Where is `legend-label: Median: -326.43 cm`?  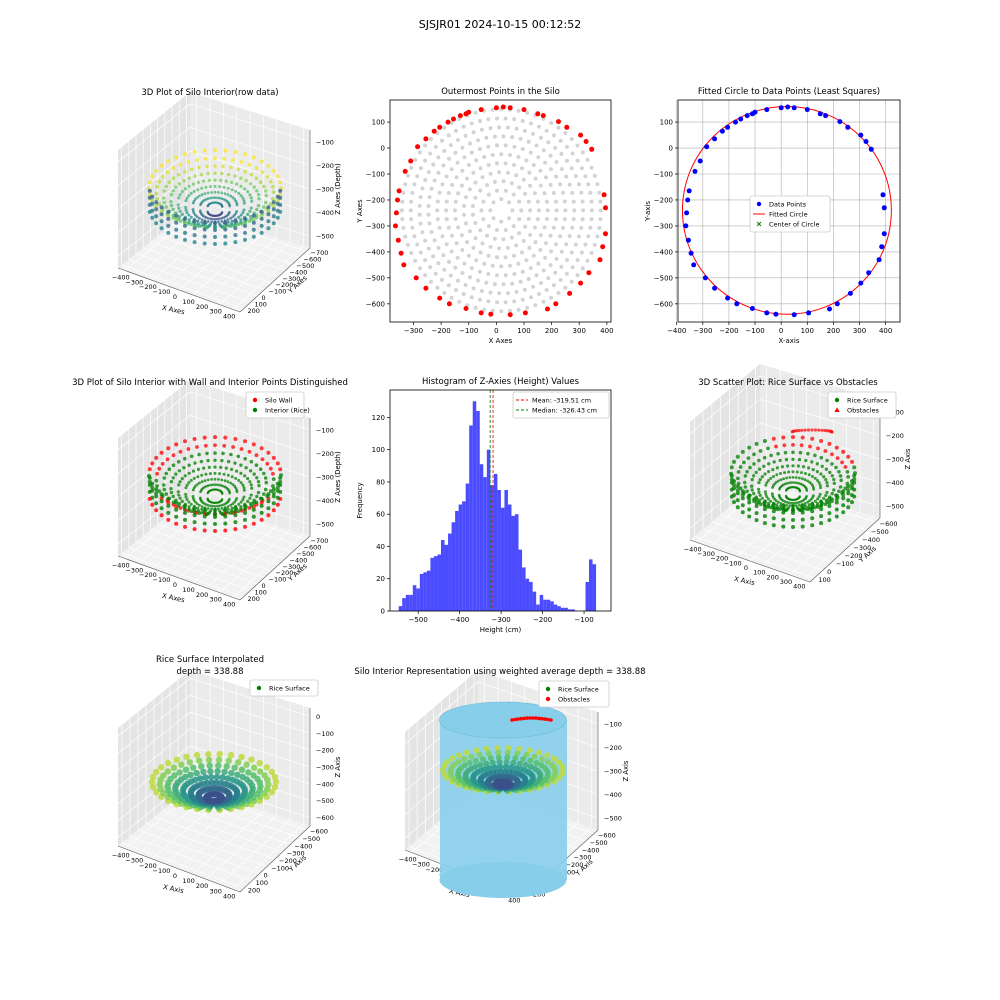
legend-label: Median: -326.43 cm is located at coordinates (564, 411).